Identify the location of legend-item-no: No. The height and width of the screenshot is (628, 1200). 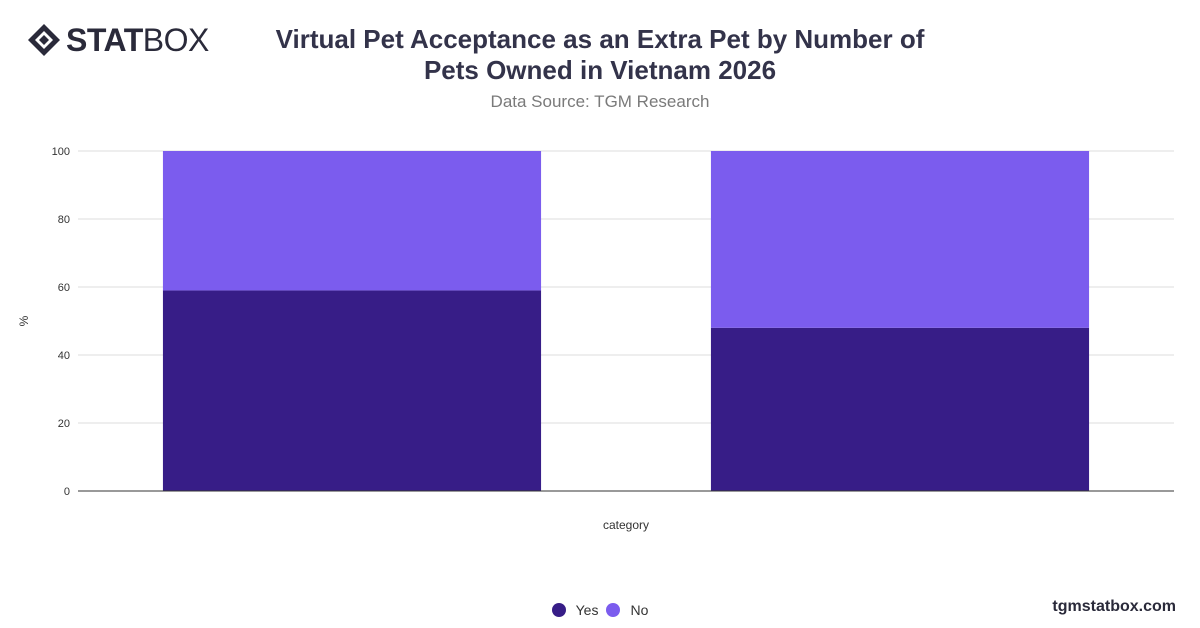
(627, 610).